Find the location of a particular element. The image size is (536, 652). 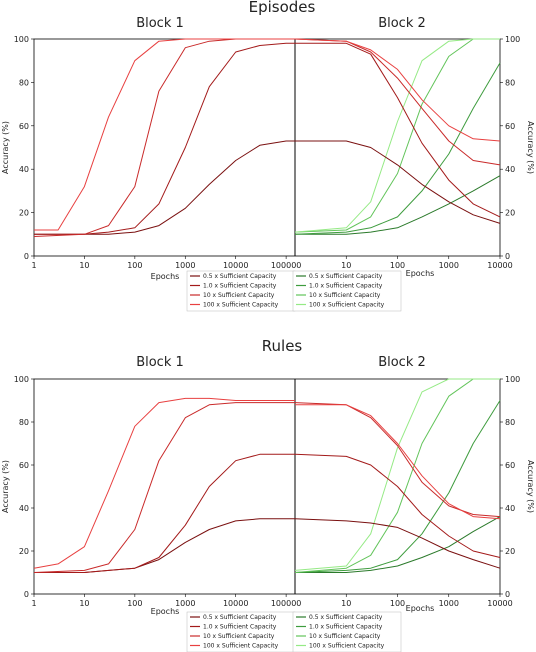

chart-title: Rules is located at coordinates (282, 346).